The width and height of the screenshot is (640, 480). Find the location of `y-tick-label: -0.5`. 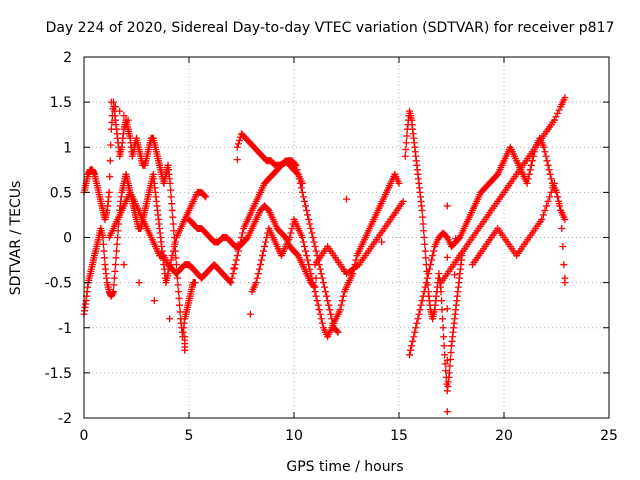

y-tick-label: -0.5 is located at coordinates (58, 284).